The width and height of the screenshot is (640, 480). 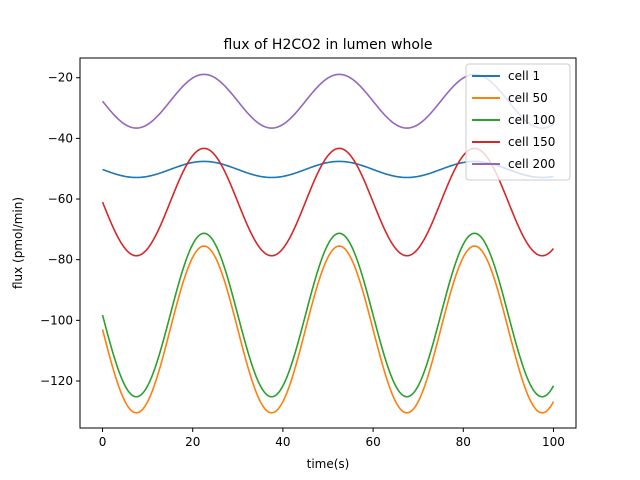 I want to click on y-axis-label: flux (pmol/min), so click(x=18, y=243).